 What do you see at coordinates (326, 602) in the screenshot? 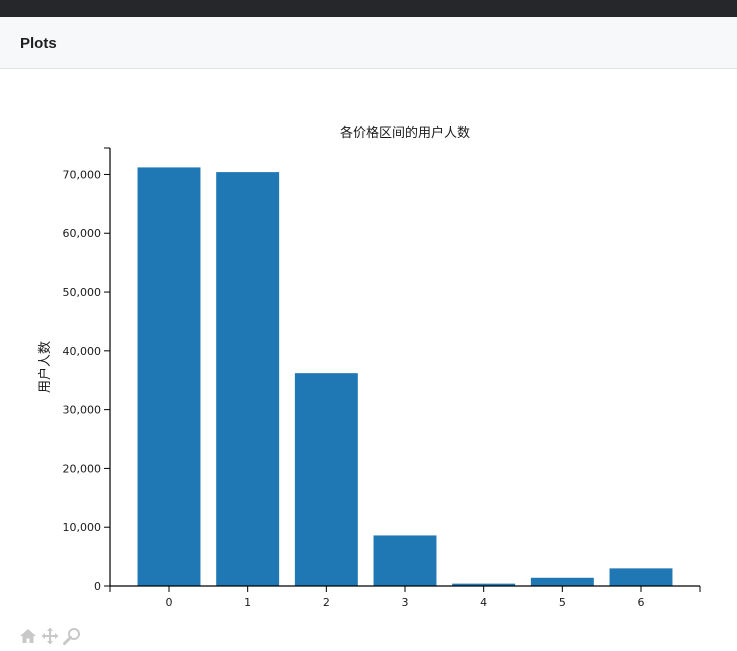
I see `x-tick-label: 2` at bounding box center [326, 602].